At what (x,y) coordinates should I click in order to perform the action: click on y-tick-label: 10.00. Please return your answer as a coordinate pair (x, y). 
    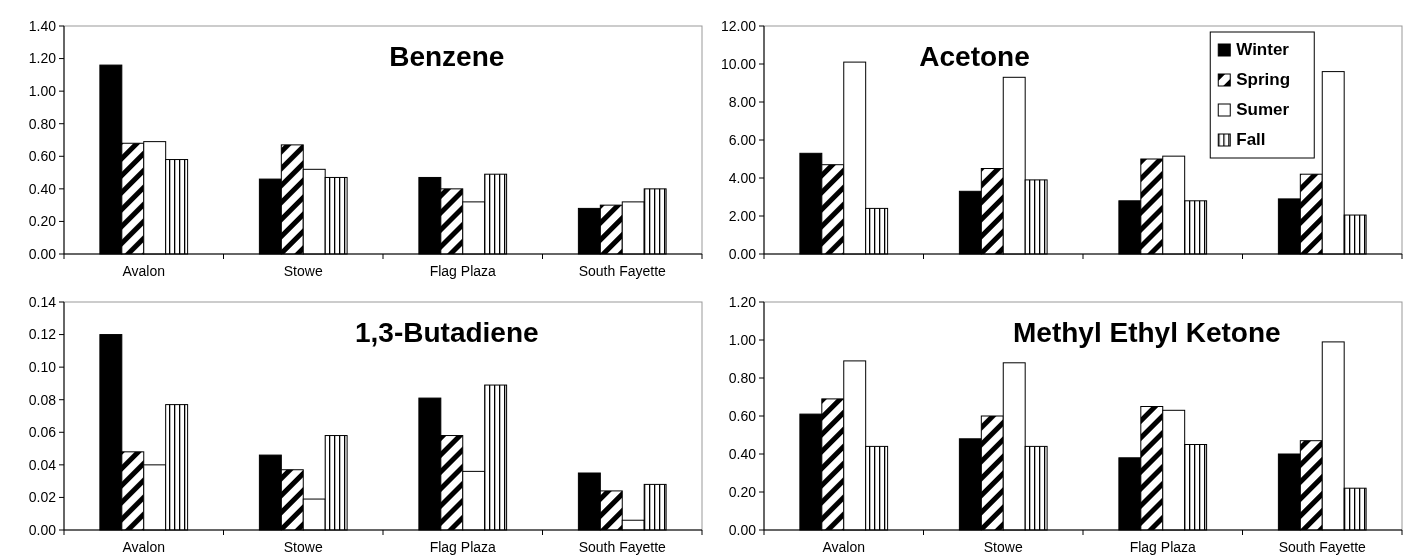
    Looking at the image, I should click on (738, 63).